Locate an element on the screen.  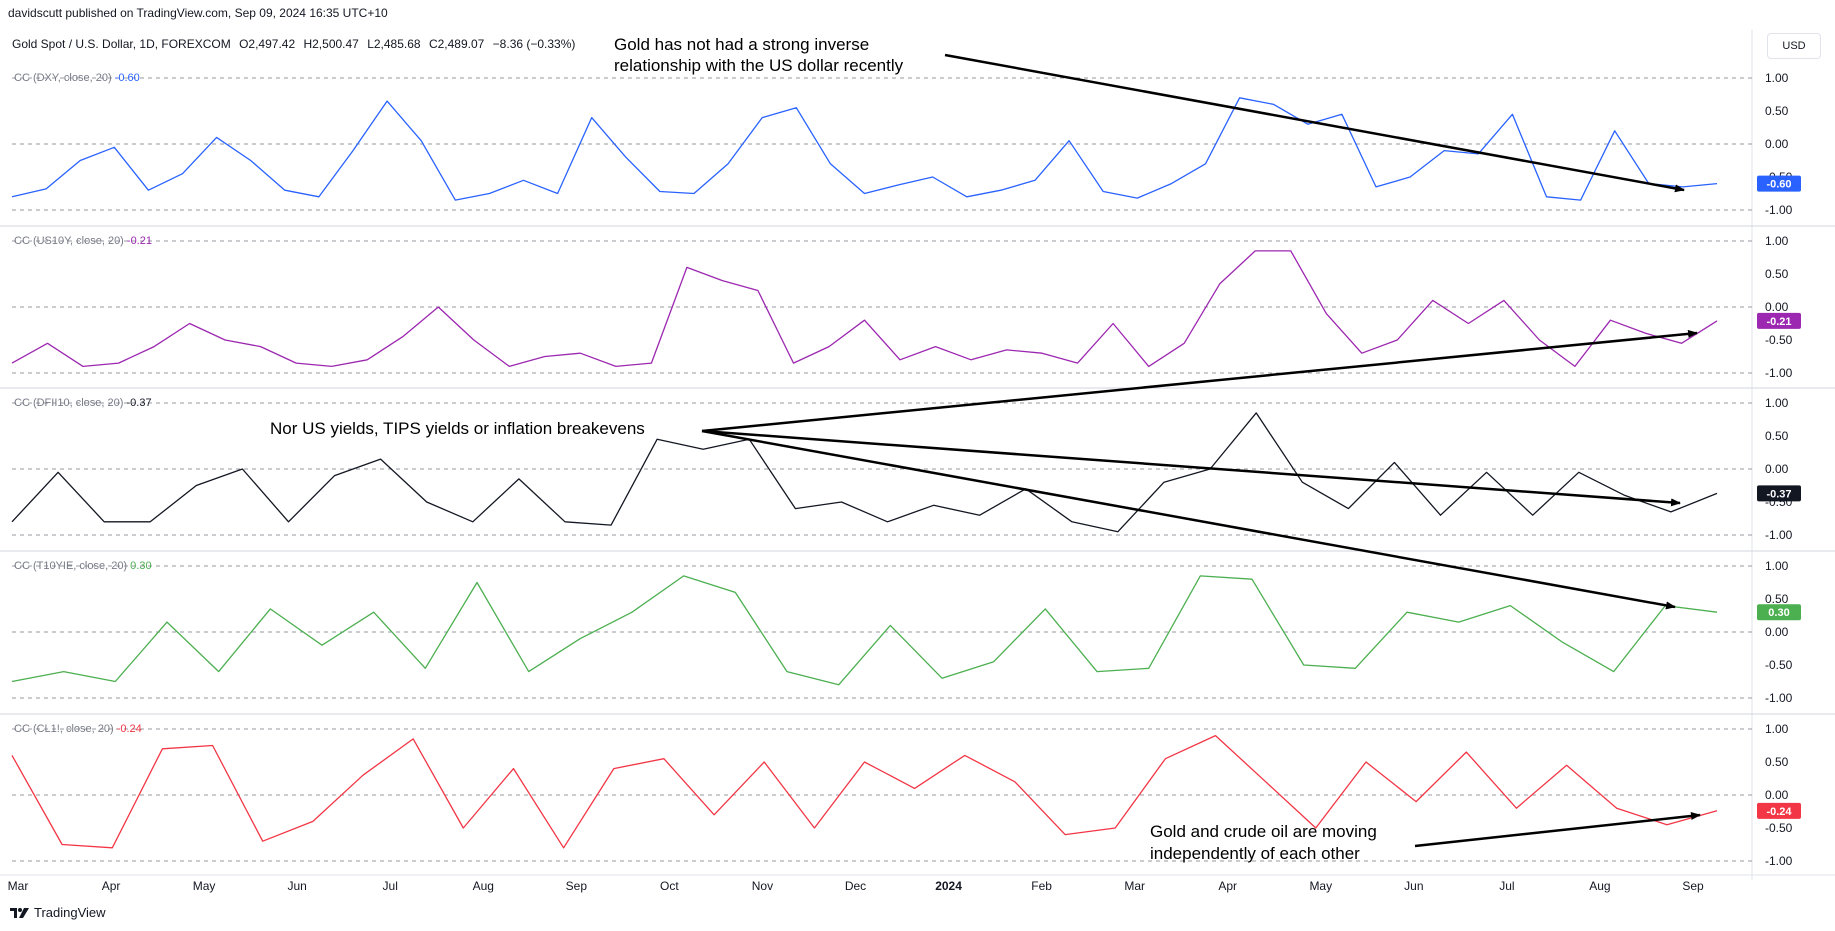
last-value-badge-text: -0.24 is located at coordinates (1779, 812).